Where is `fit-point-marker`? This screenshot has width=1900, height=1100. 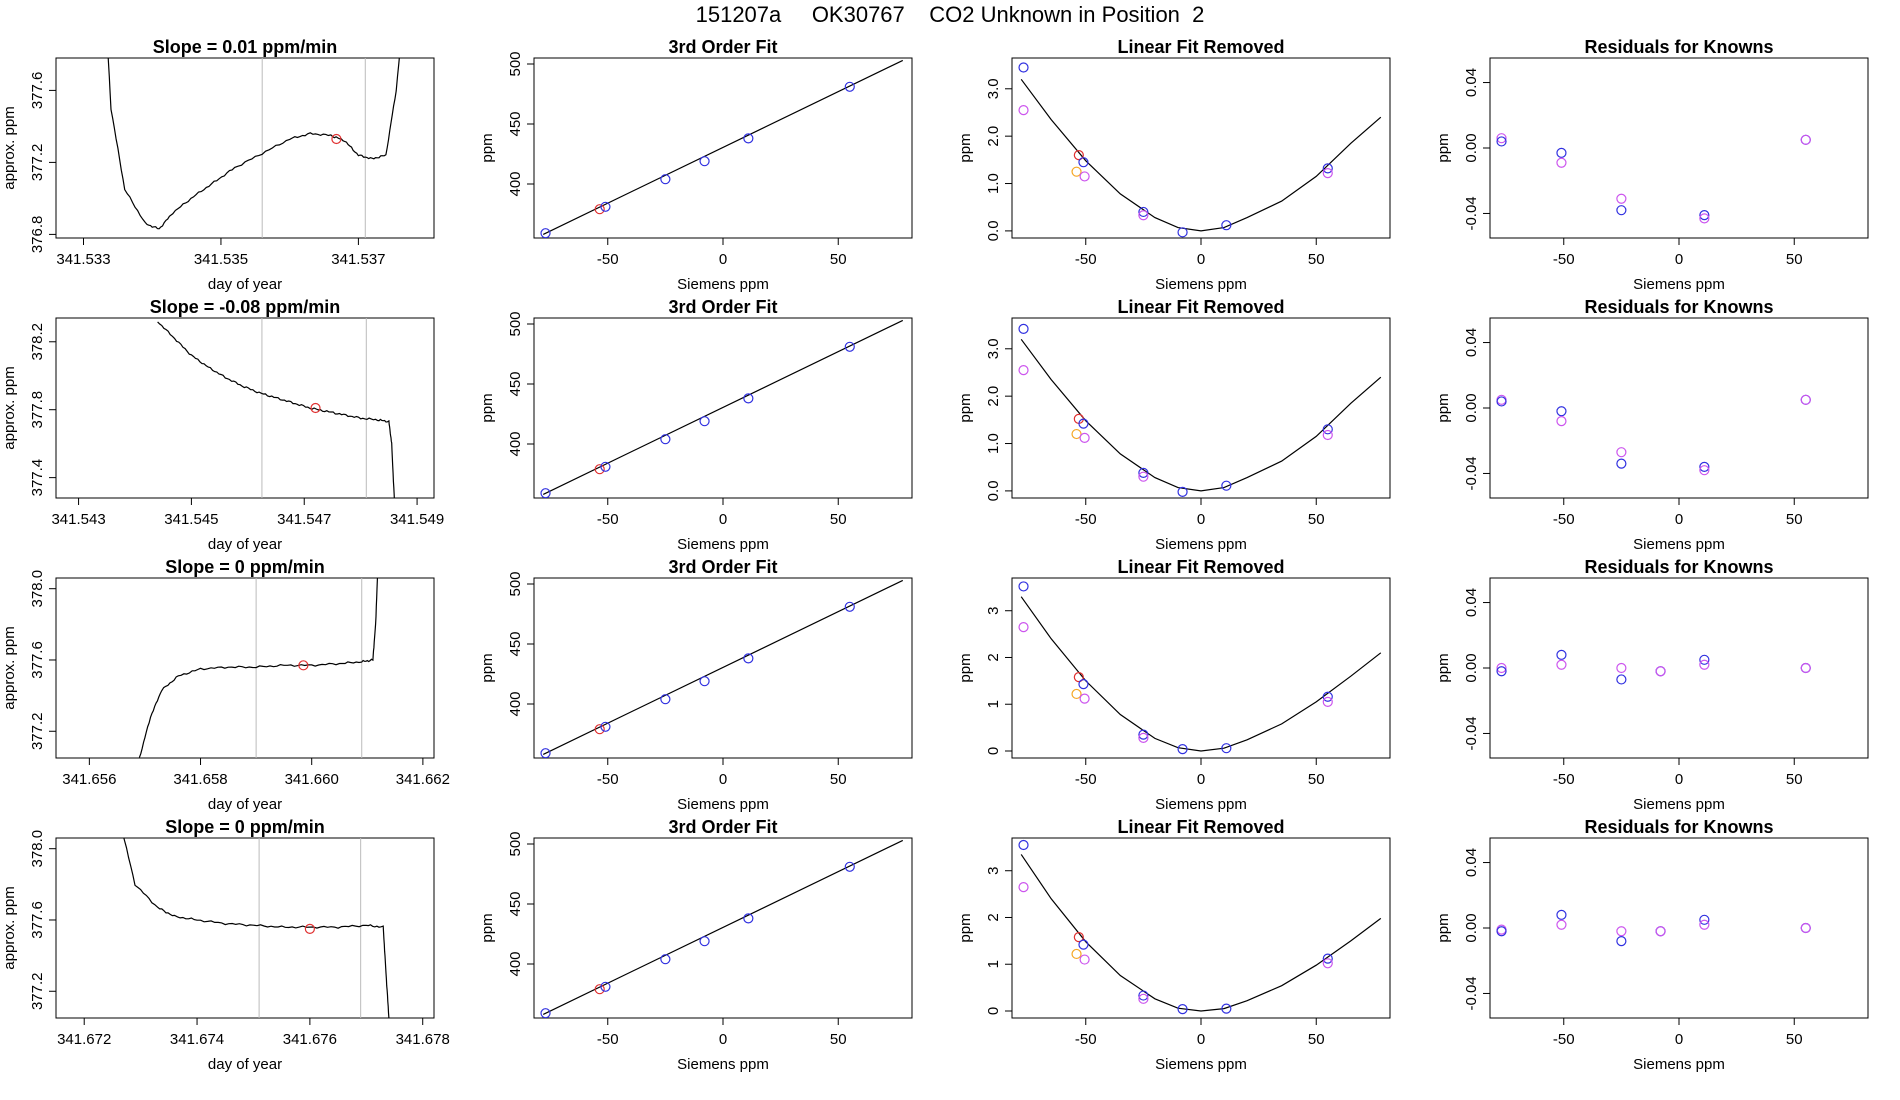
fit-point-marker is located at coordinates (303, 665).